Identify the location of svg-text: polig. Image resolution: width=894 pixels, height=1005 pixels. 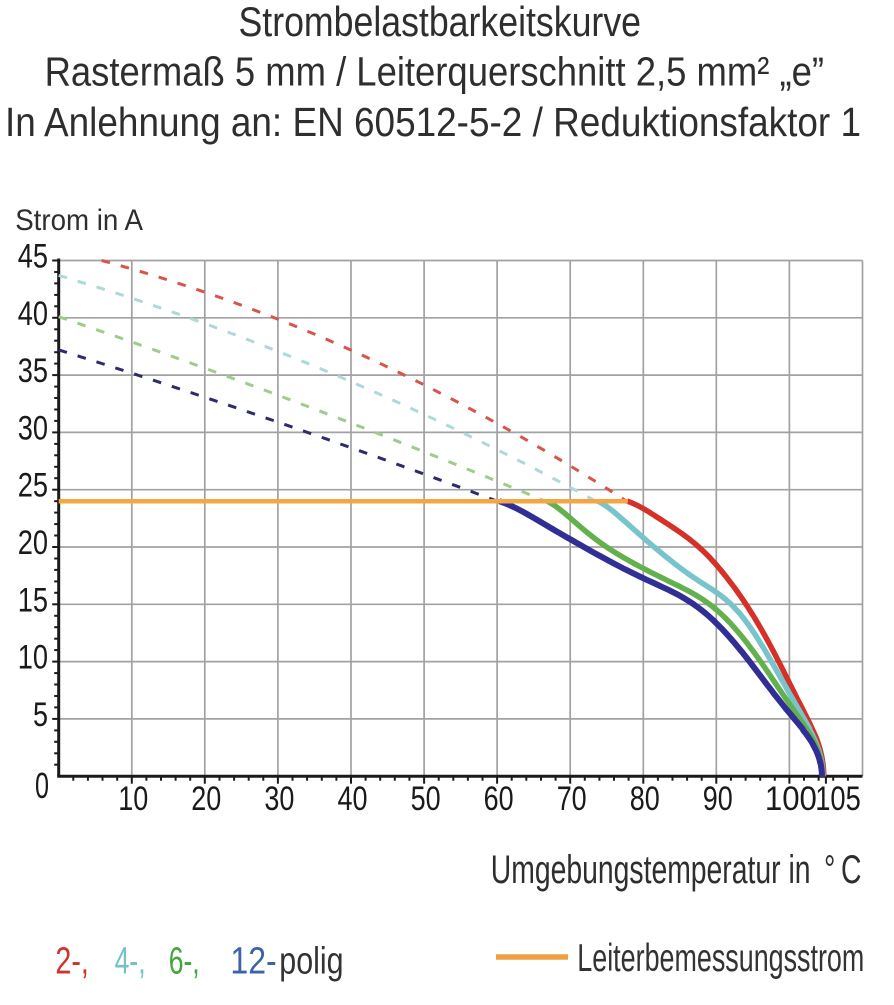
(311, 962).